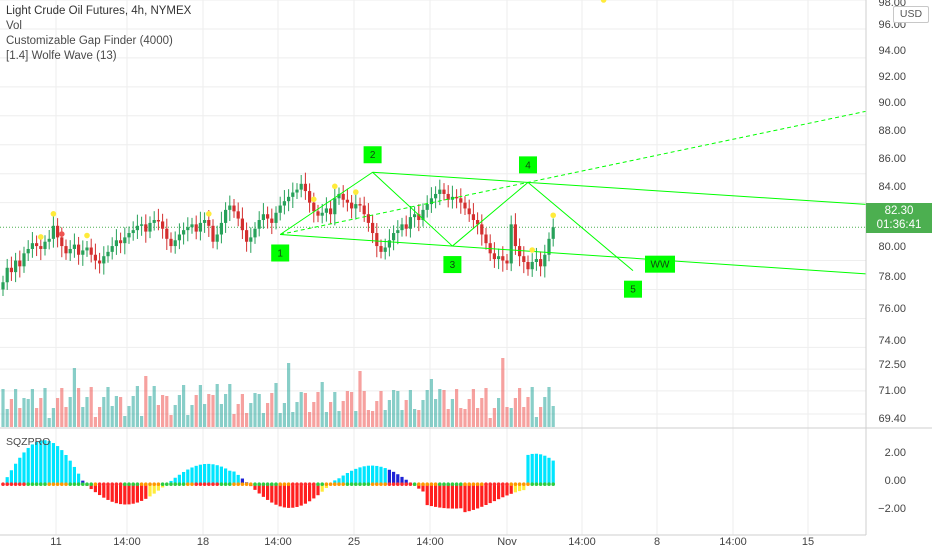  Describe the element at coordinates (99, 11) in the screenshot. I see `symbol-title: Light Crude Oil Futures, 4h, NYMEX` at that location.